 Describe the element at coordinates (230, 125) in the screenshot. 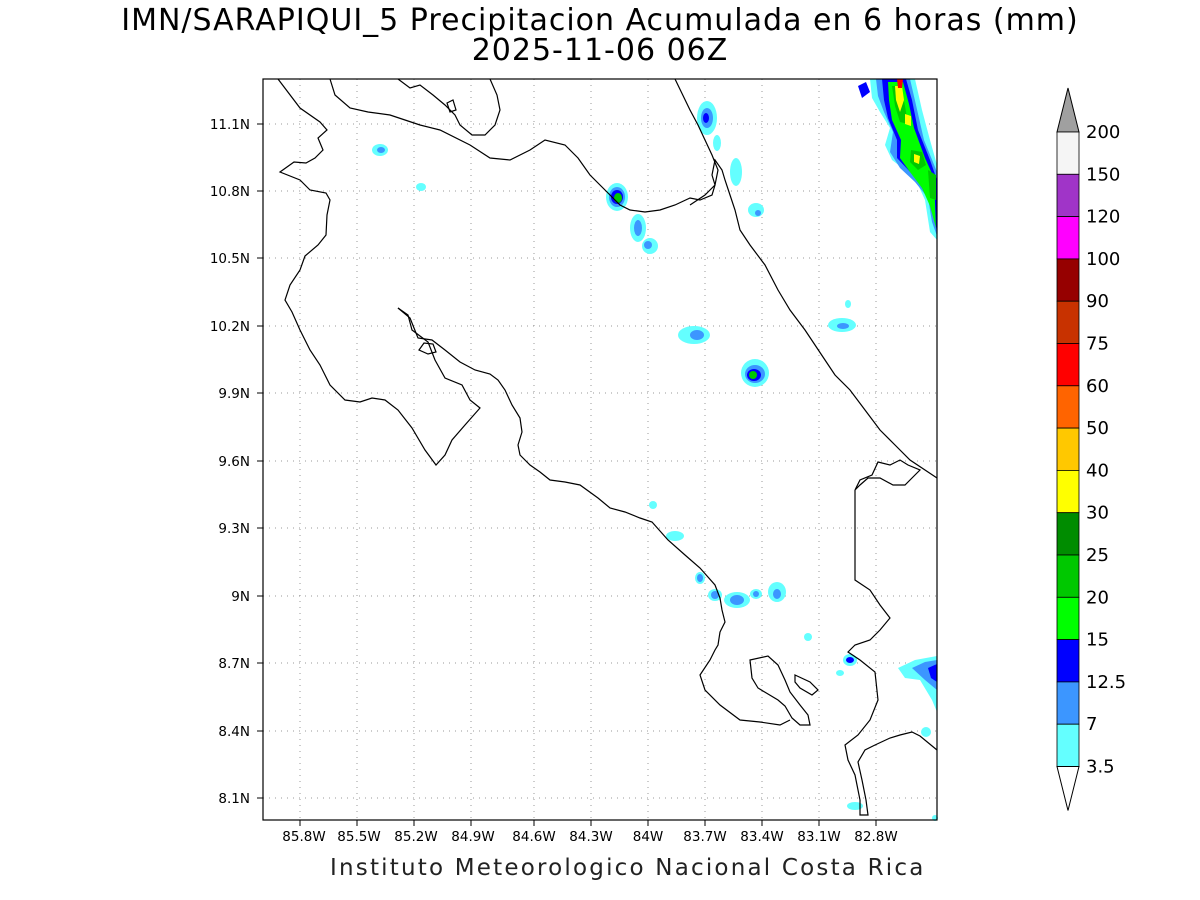

I see `lat-tick-label: 11.1N` at that location.